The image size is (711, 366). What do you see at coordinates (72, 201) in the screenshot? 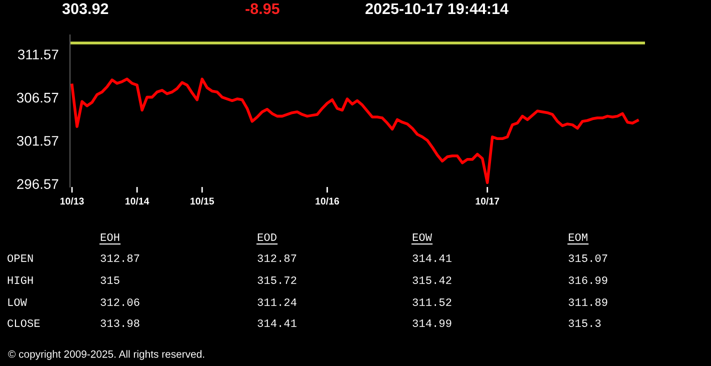
I see `x-tick-label: 10/13` at bounding box center [72, 201].